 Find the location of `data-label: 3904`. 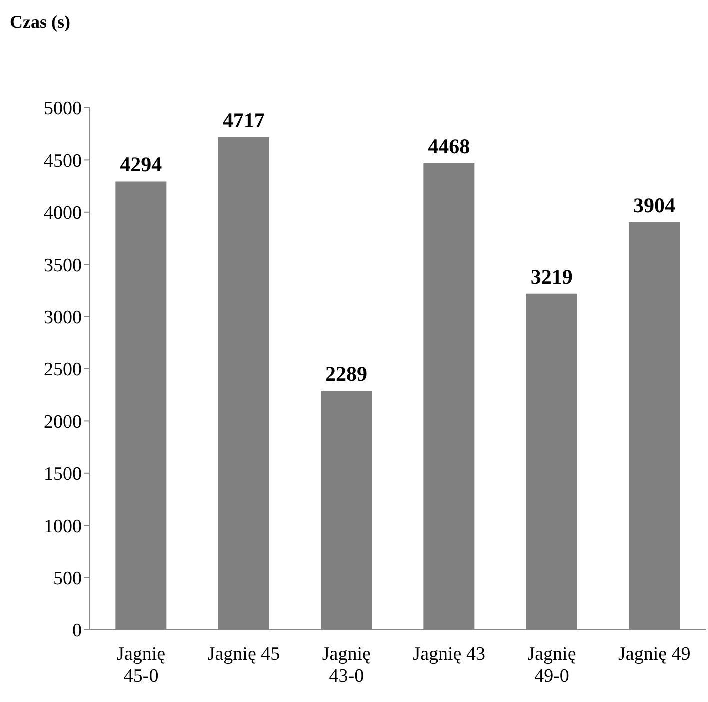

data-label: 3904 is located at coordinates (655, 205).